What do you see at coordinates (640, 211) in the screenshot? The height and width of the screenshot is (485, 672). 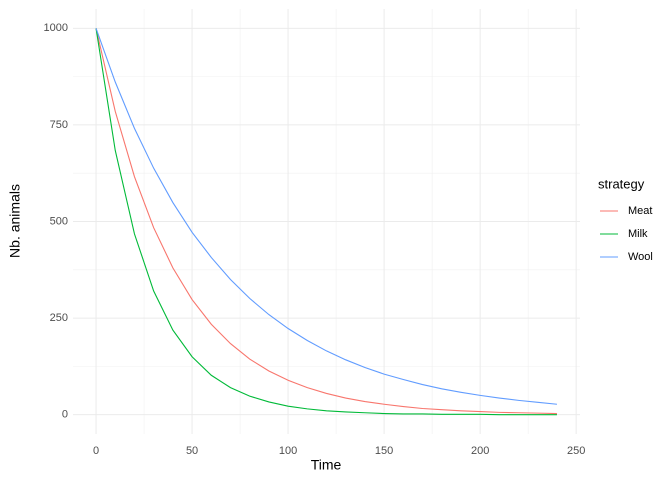 I see `legend-label: Meat` at bounding box center [640, 211].